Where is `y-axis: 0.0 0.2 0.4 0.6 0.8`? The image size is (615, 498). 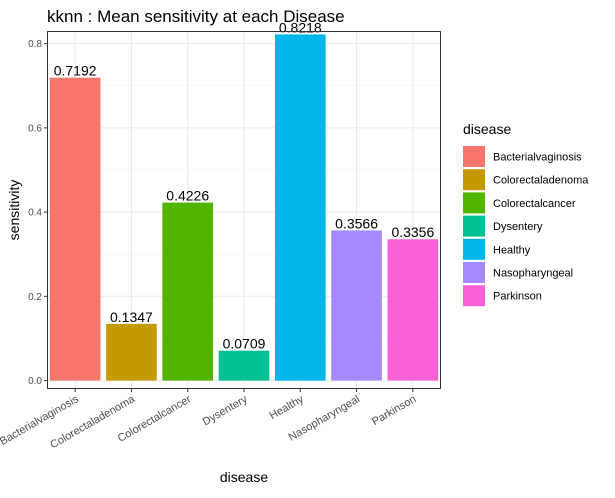 y-axis: 0.0 0.2 0.4 0.6 0.8 is located at coordinates (37, 213).